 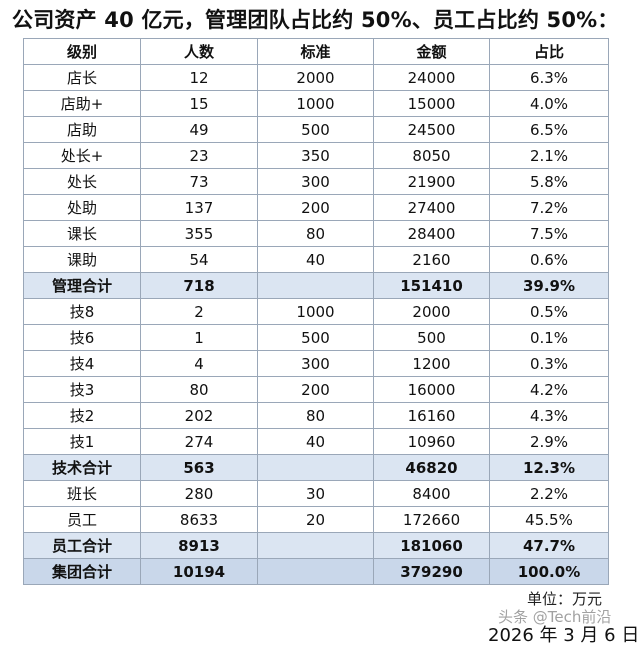 What do you see at coordinates (431, 77) in the screenshot?
I see `amount-cell: 24000` at bounding box center [431, 77].